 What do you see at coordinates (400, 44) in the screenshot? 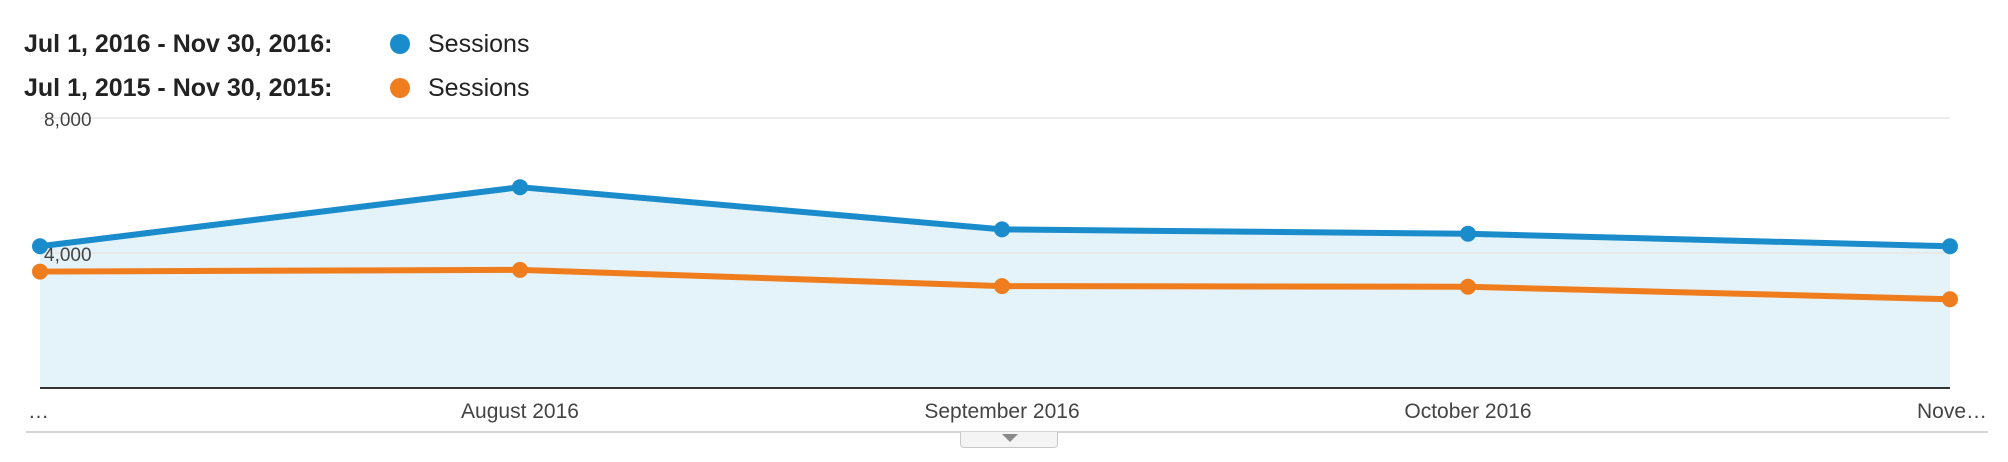
I see `legend-dot-current` at bounding box center [400, 44].